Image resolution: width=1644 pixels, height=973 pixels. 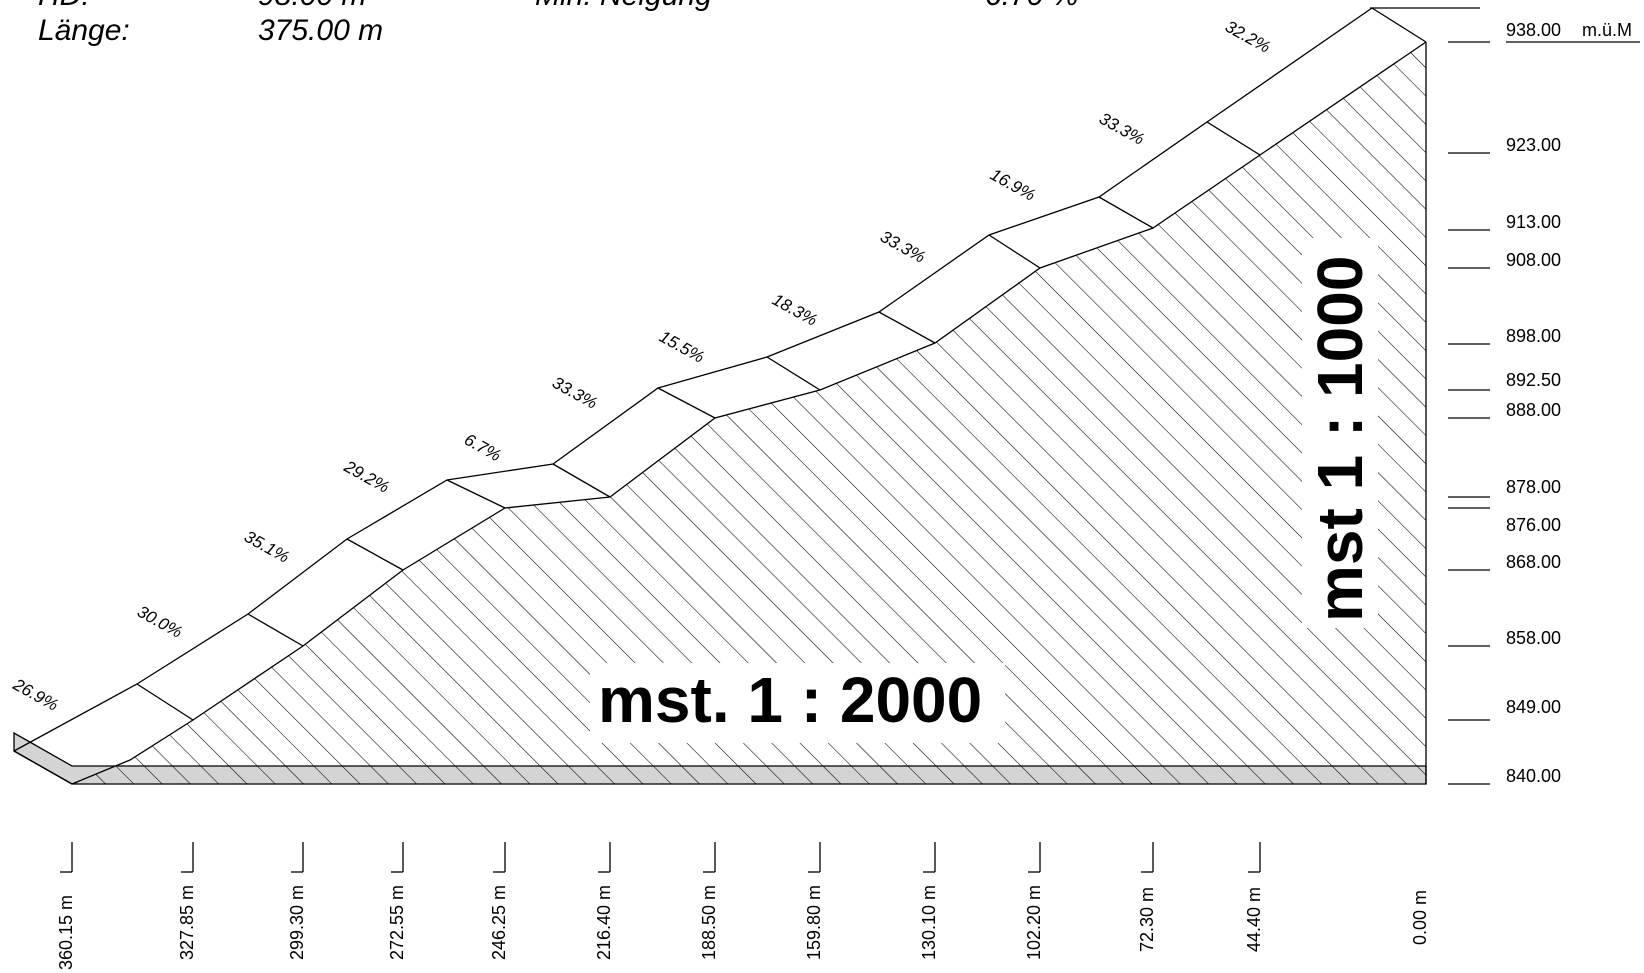 I want to click on slope-label: 16.9%, so click(x=1012, y=185).